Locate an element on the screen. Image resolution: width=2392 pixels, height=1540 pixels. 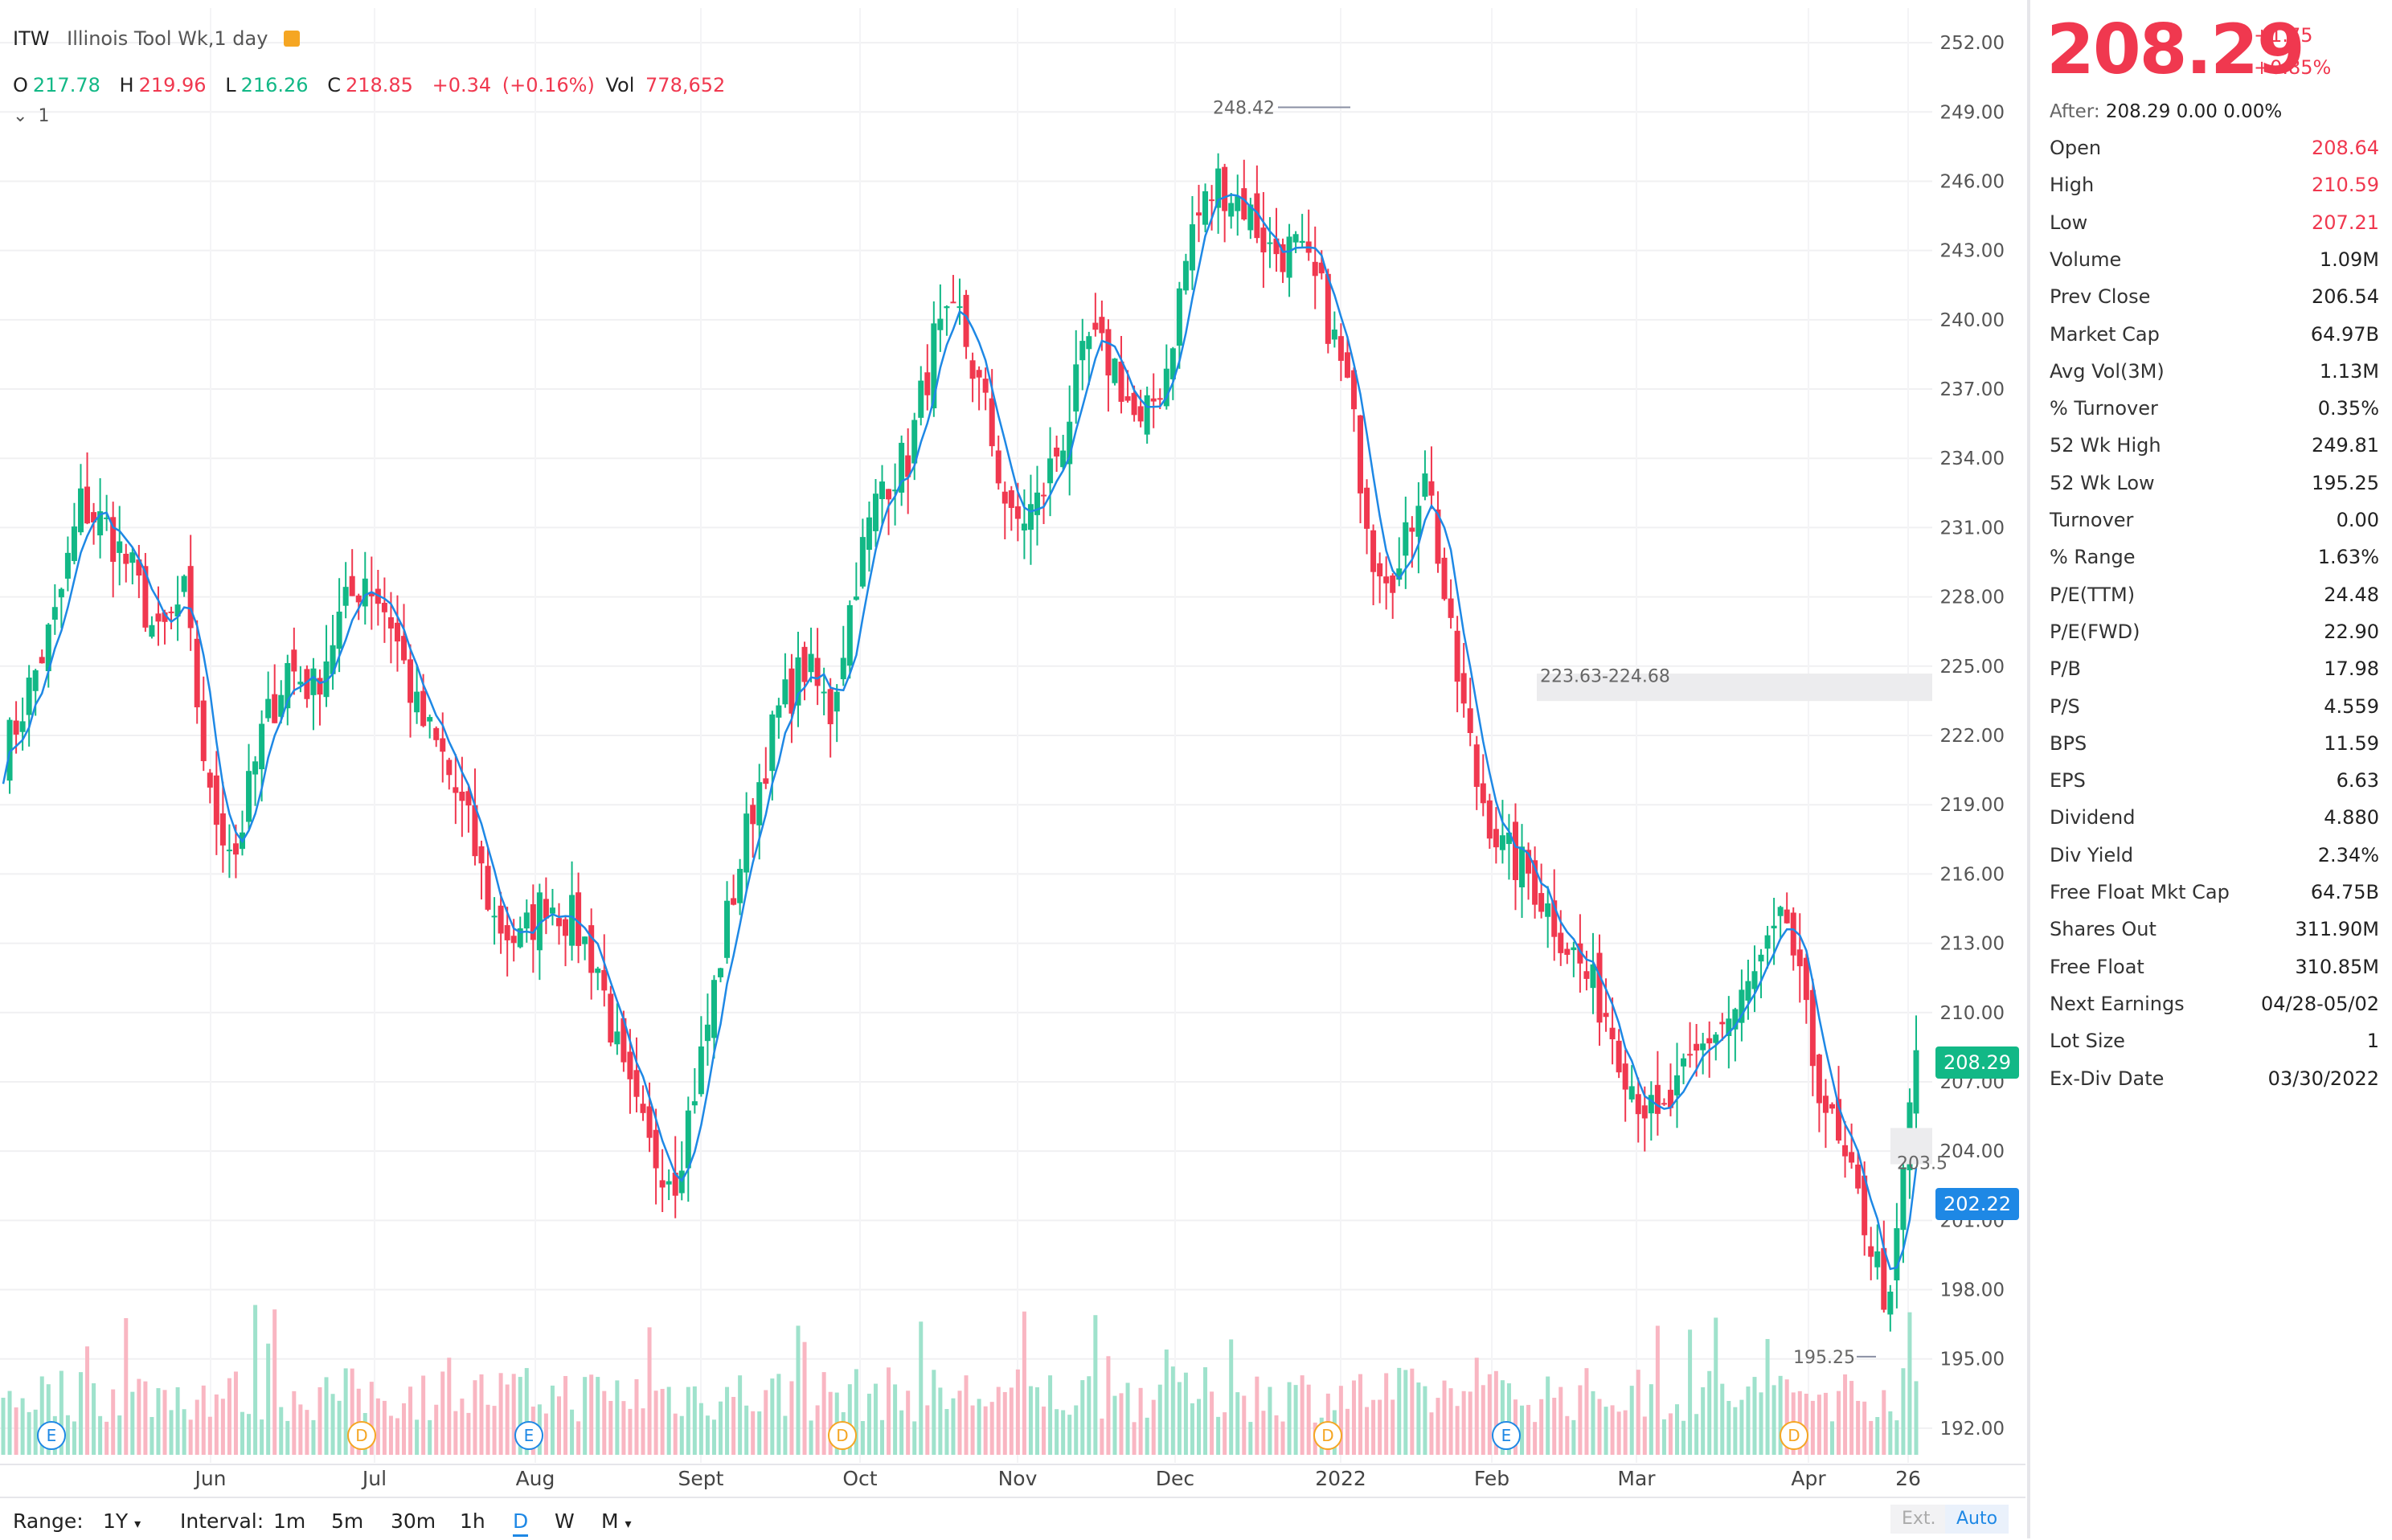
high-value: 219.96 is located at coordinates (172, 85).